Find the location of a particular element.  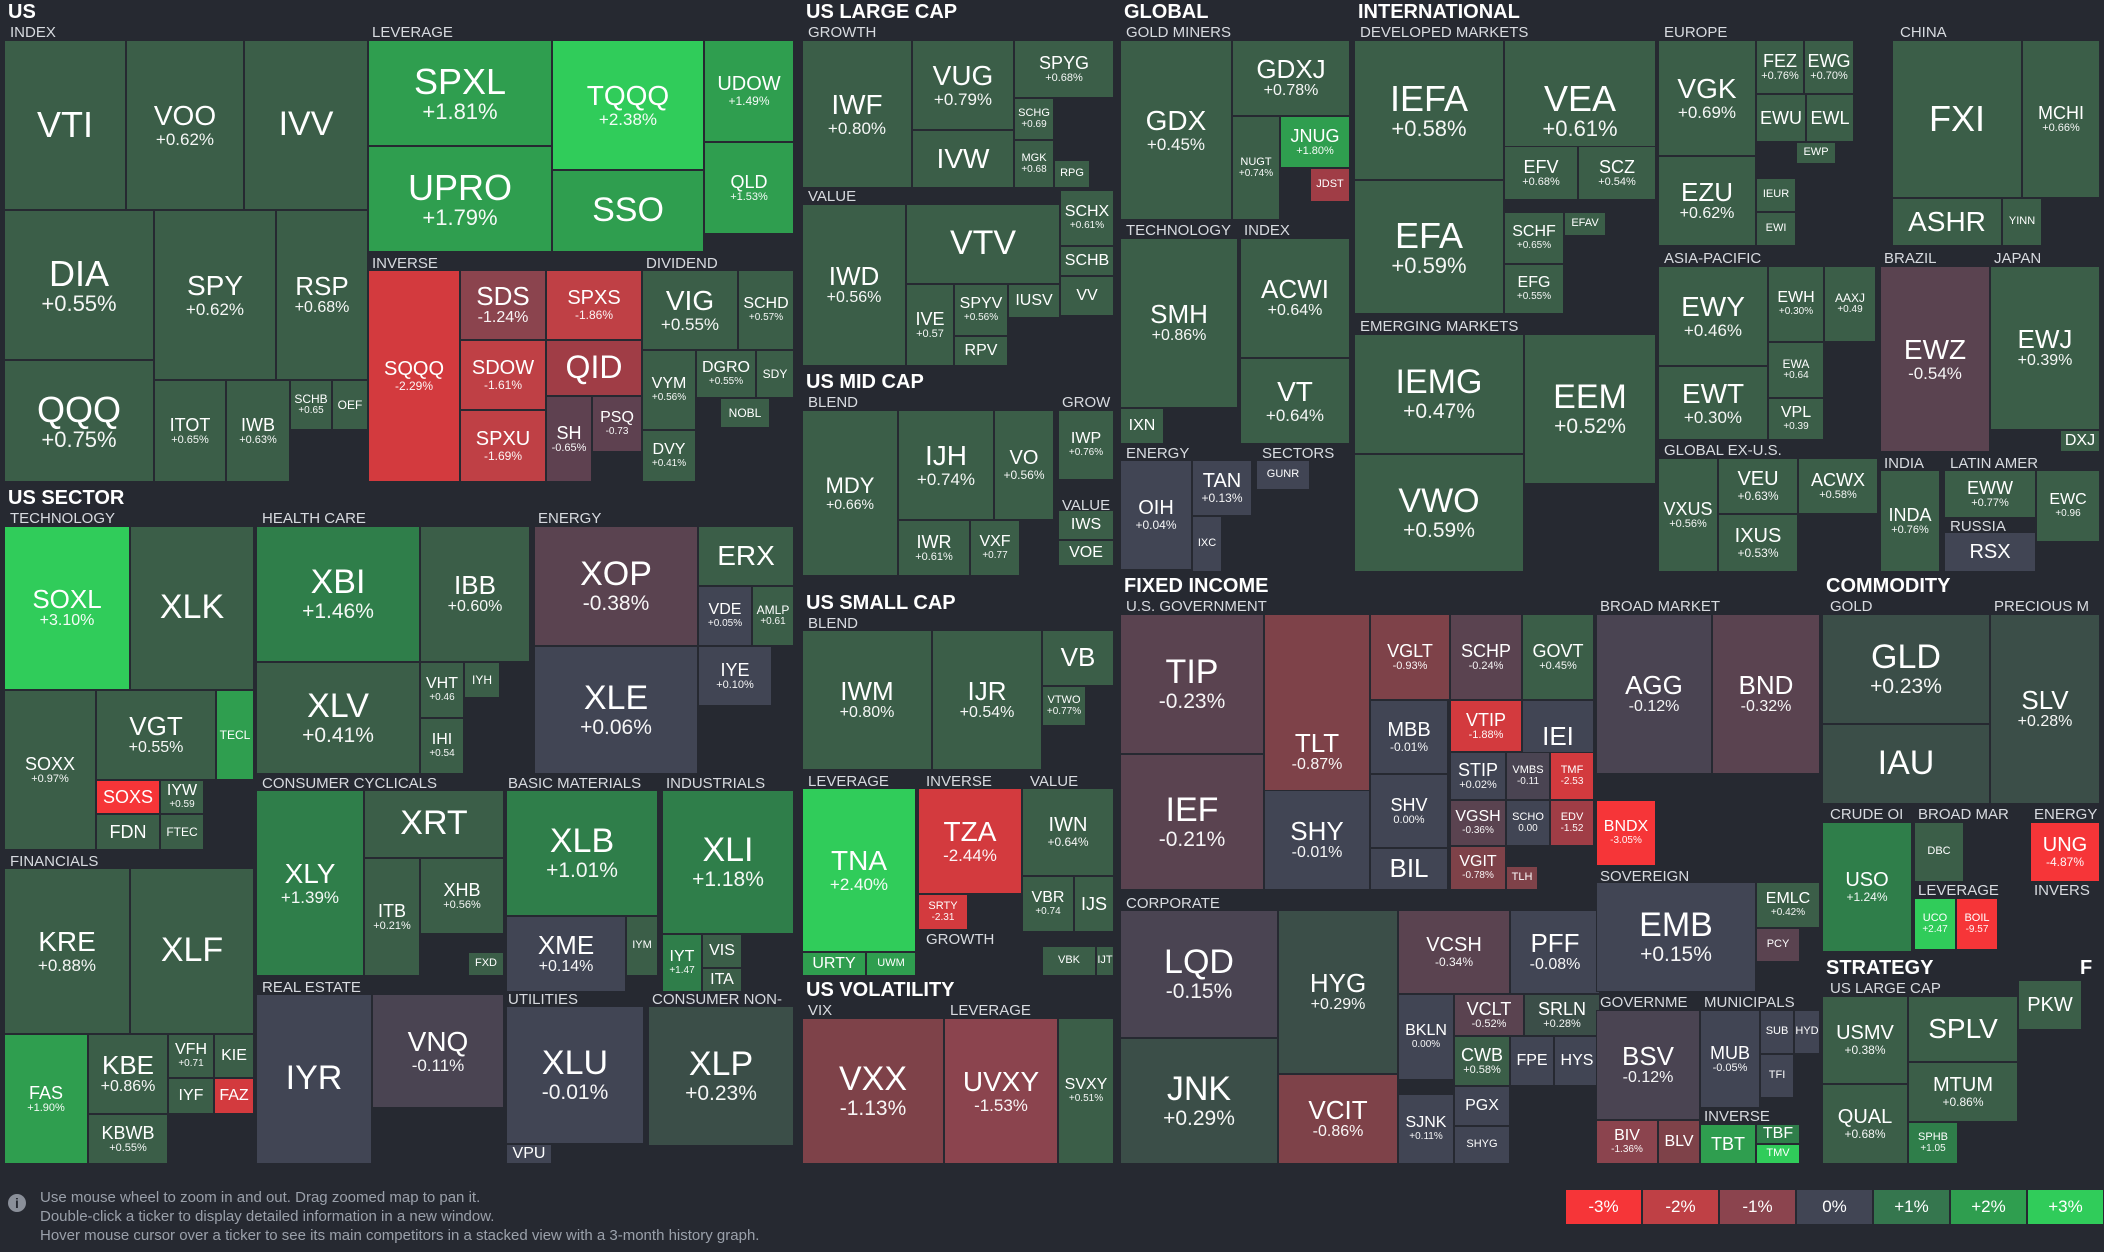

ticker-tile-soxl: SOXL +3.10% is located at coordinates (67, 608).